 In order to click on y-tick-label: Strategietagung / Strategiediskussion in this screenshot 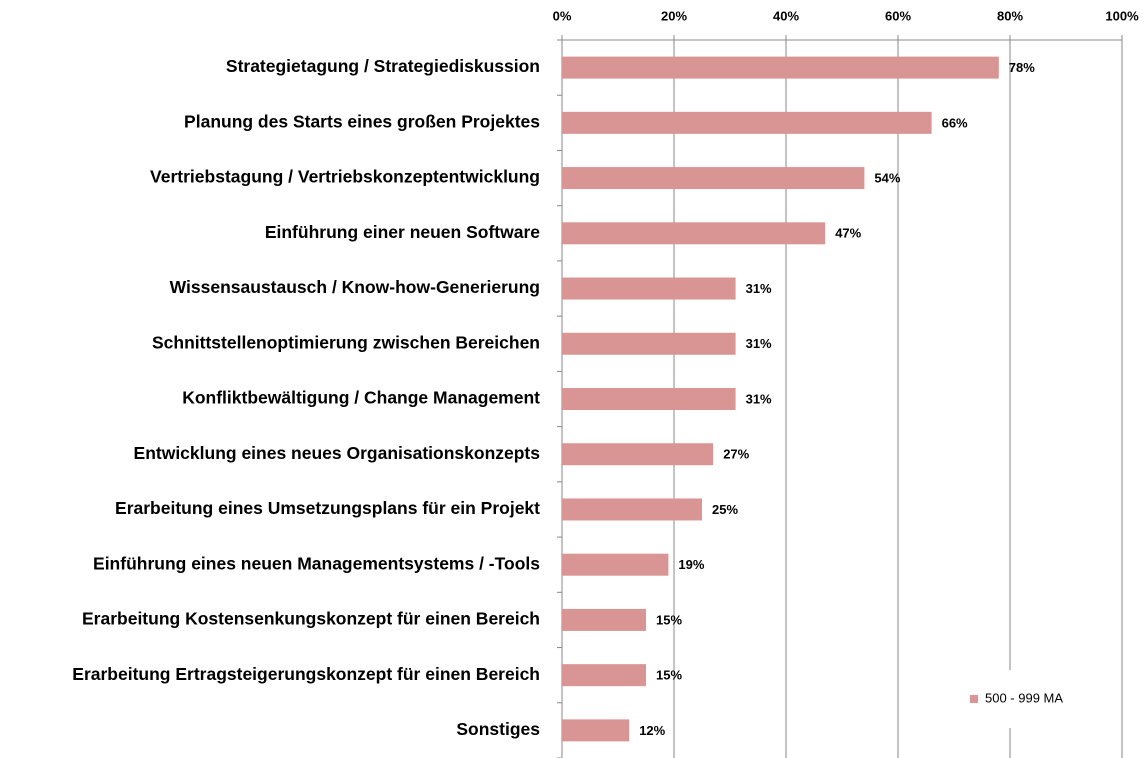, I will do `click(383, 66)`.